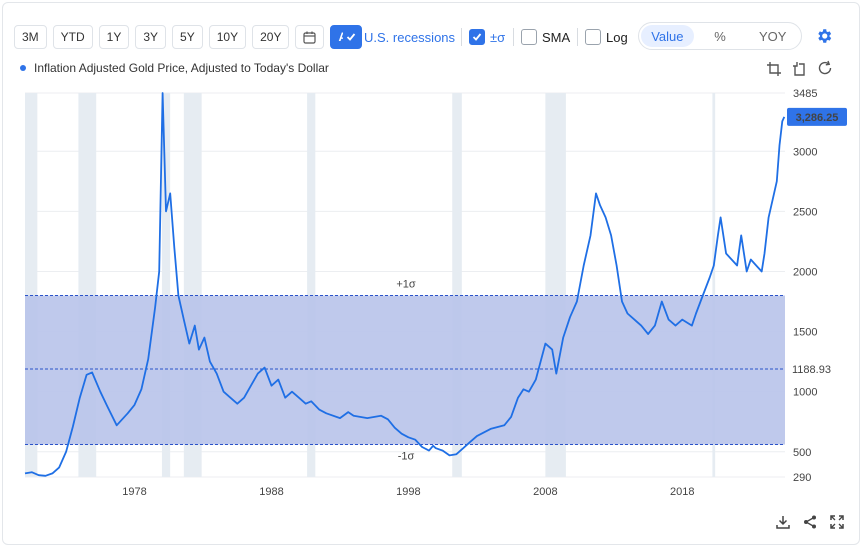 The height and width of the screenshot is (549, 864). What do you see at coordinates (408, 492) in the screenshot?
I see `x-tick-label: 1998` at bounding box center [408, 492].